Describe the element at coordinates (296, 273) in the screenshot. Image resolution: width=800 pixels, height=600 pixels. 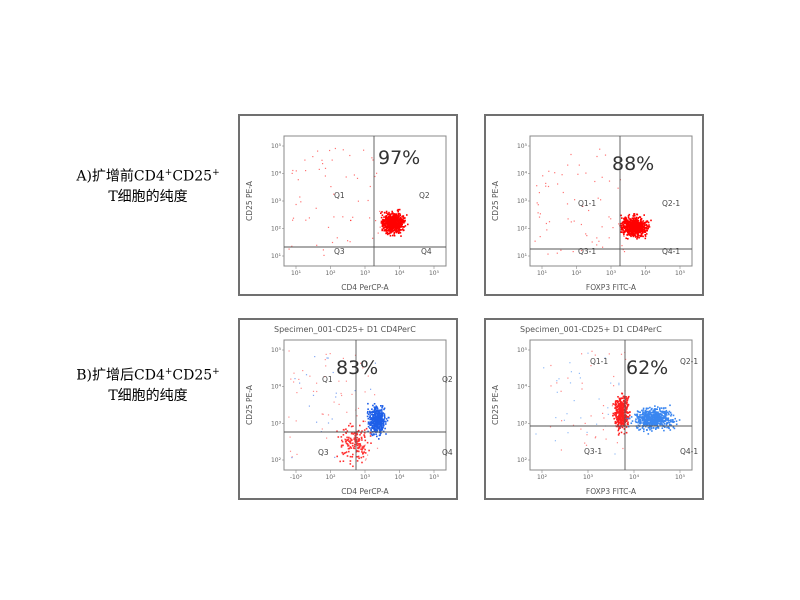
I see `x-tick-label: 10¹` at that location.